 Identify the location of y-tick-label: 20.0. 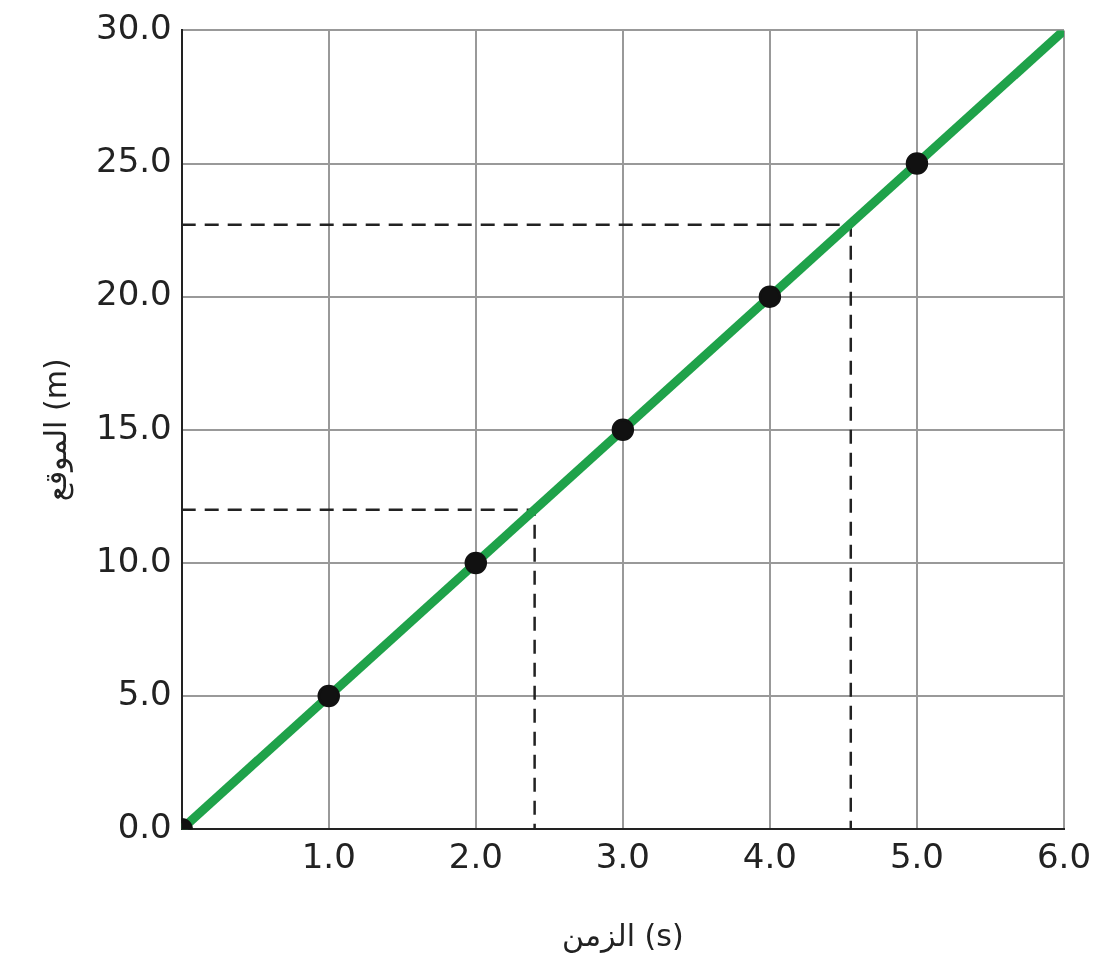
(134, 293).